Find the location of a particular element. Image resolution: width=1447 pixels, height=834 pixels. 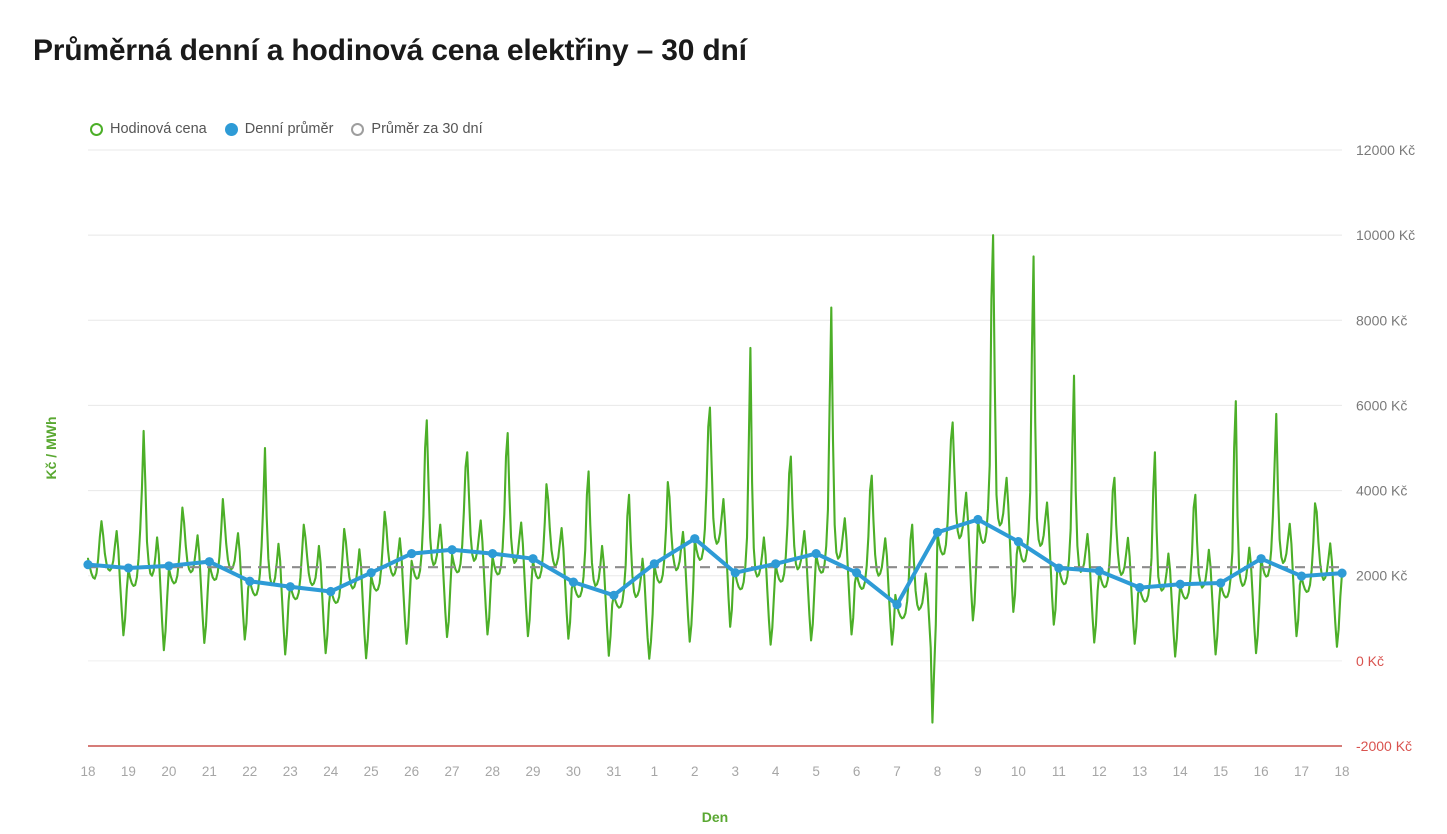

y-axis-tick-label: 8000 Kč is located at coordinates (1381, 320).